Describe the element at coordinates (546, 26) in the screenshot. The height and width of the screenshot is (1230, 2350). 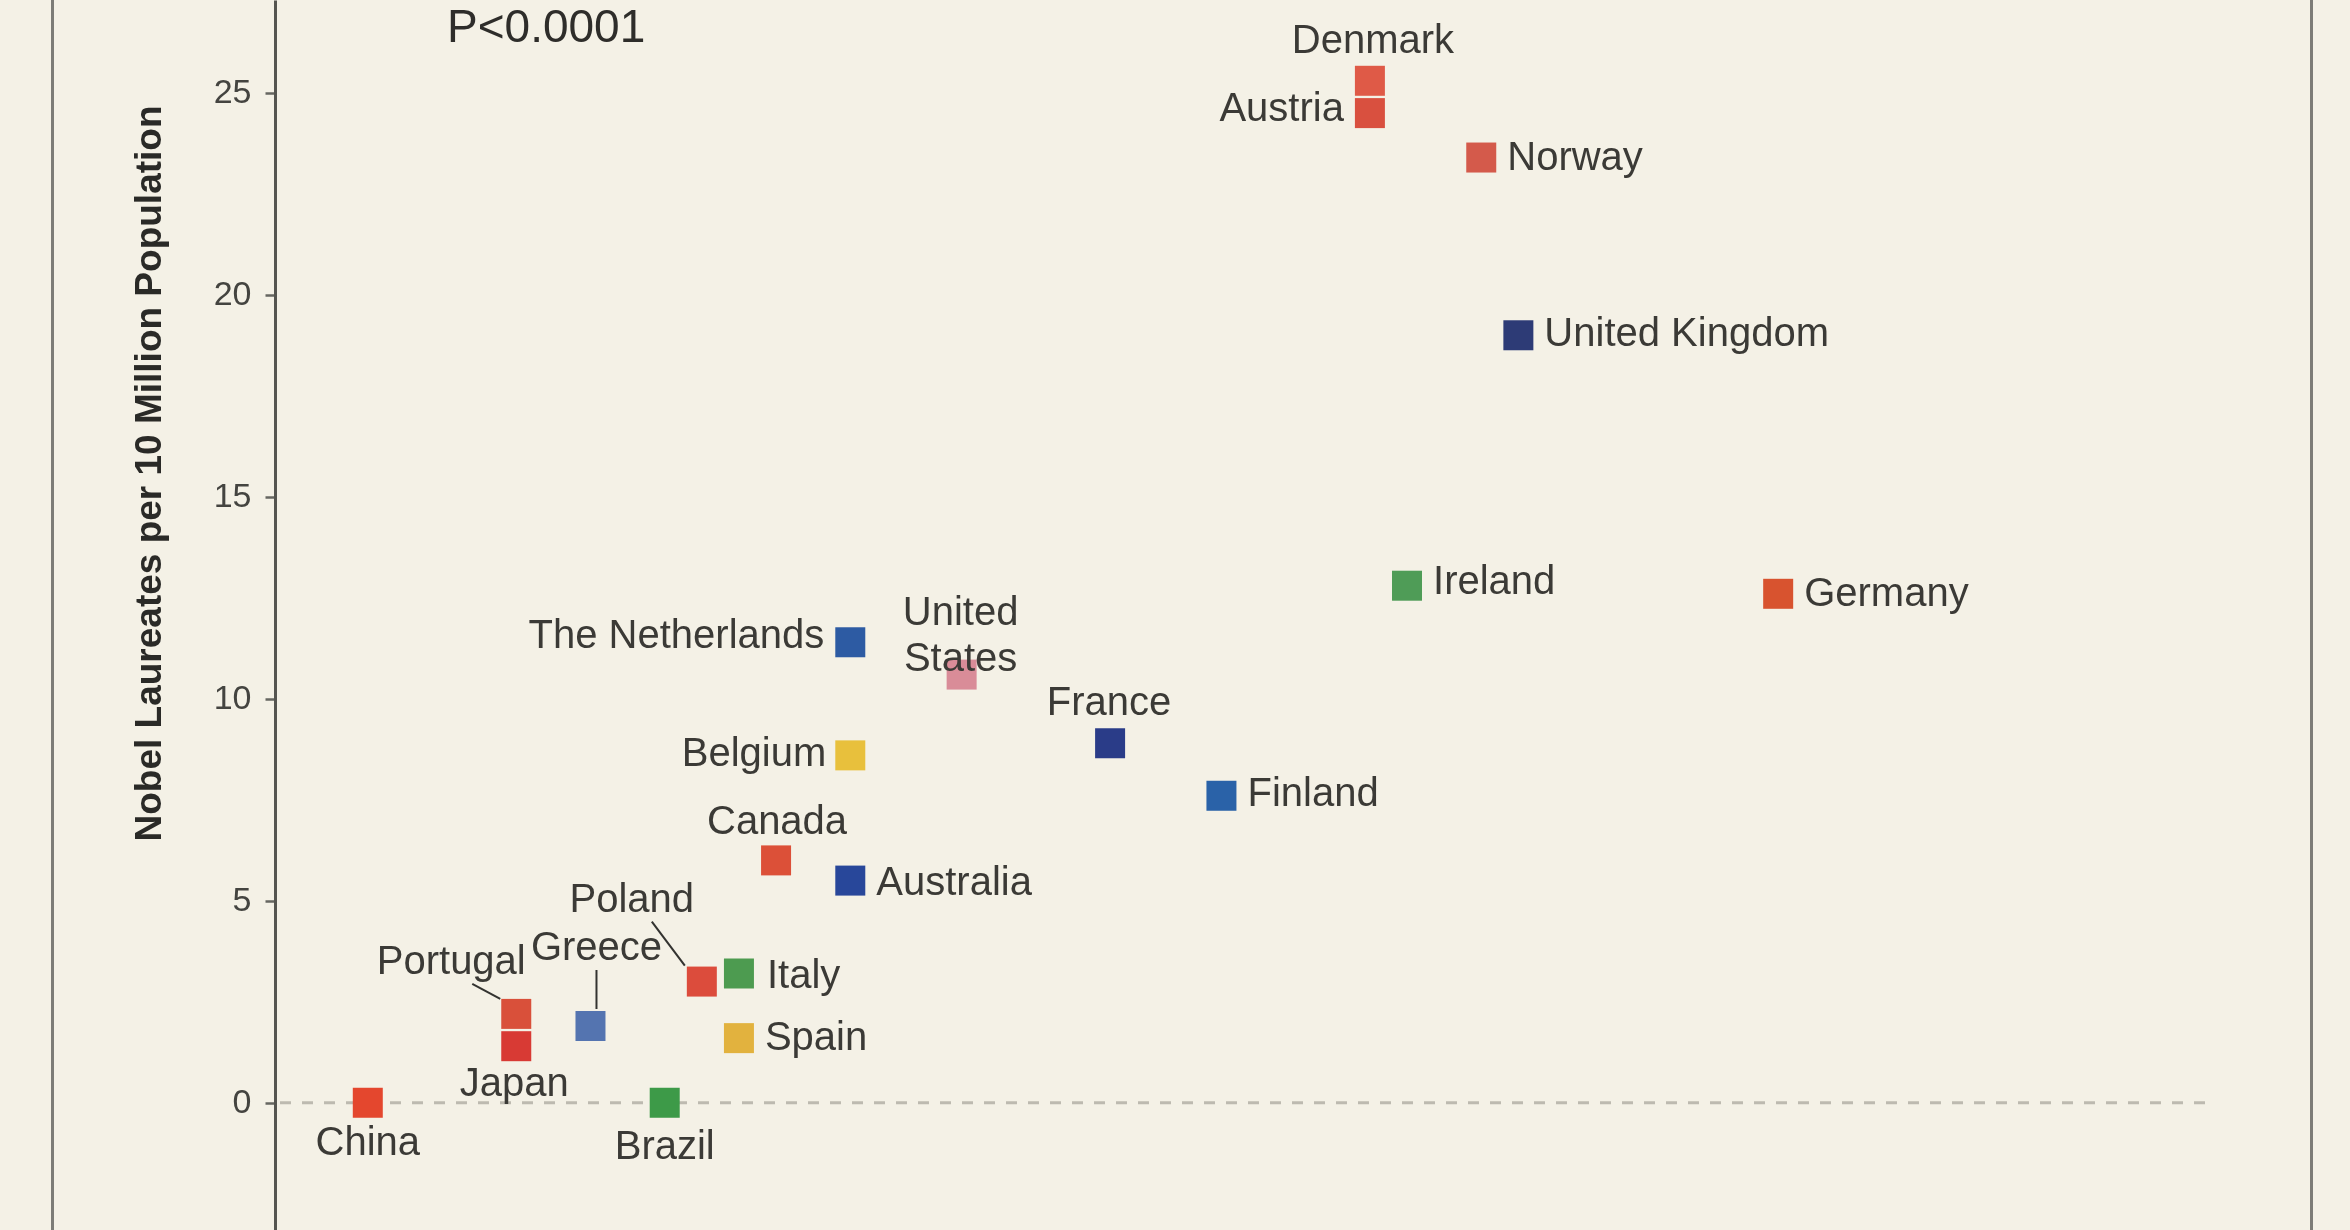
I see `annotation: P<0.0001` at that location.